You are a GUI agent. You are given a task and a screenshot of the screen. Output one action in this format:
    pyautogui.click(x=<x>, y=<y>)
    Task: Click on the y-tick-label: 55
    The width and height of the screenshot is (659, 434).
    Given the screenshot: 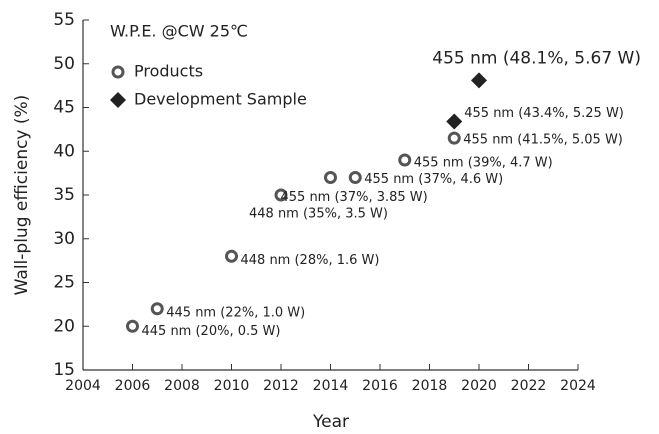 What is the action you would take?
    pyautogui.click(x=64, y=20)
    